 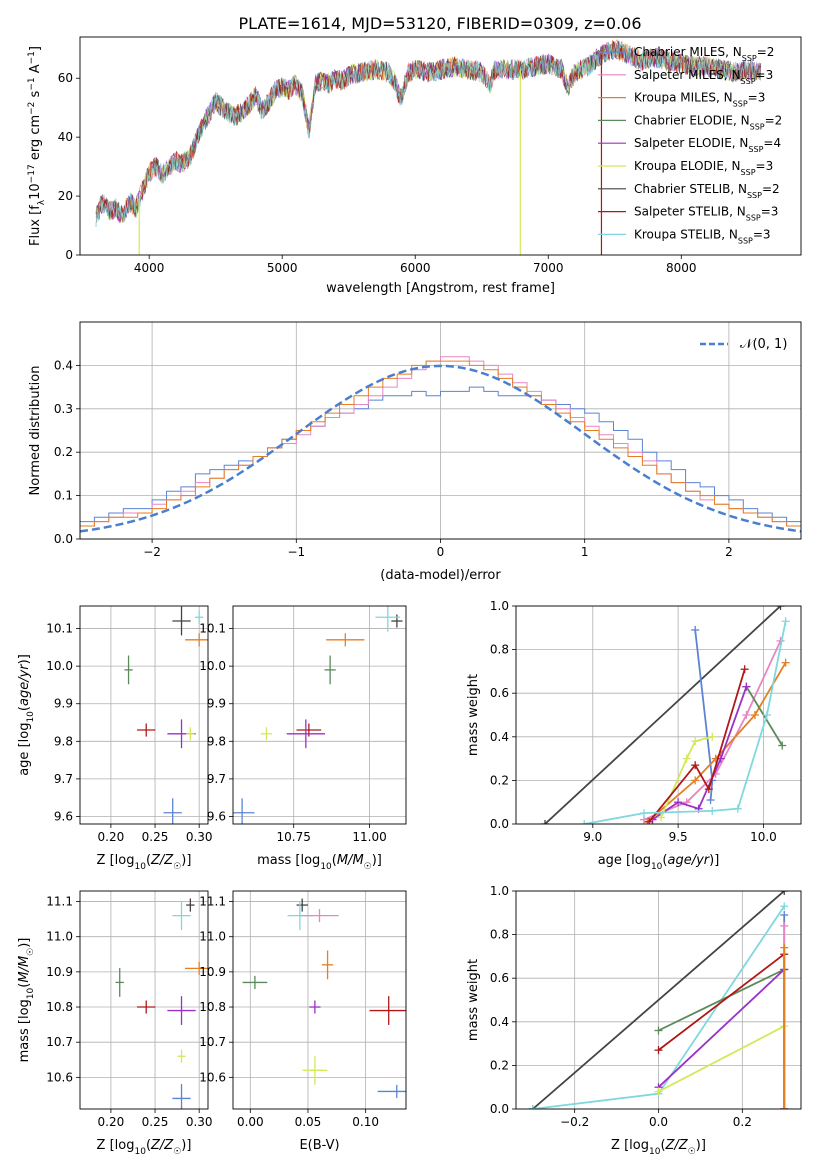 I want to click on legend-label: Kroupa STELIB, NSSP=3, so click(x=702, y=236).